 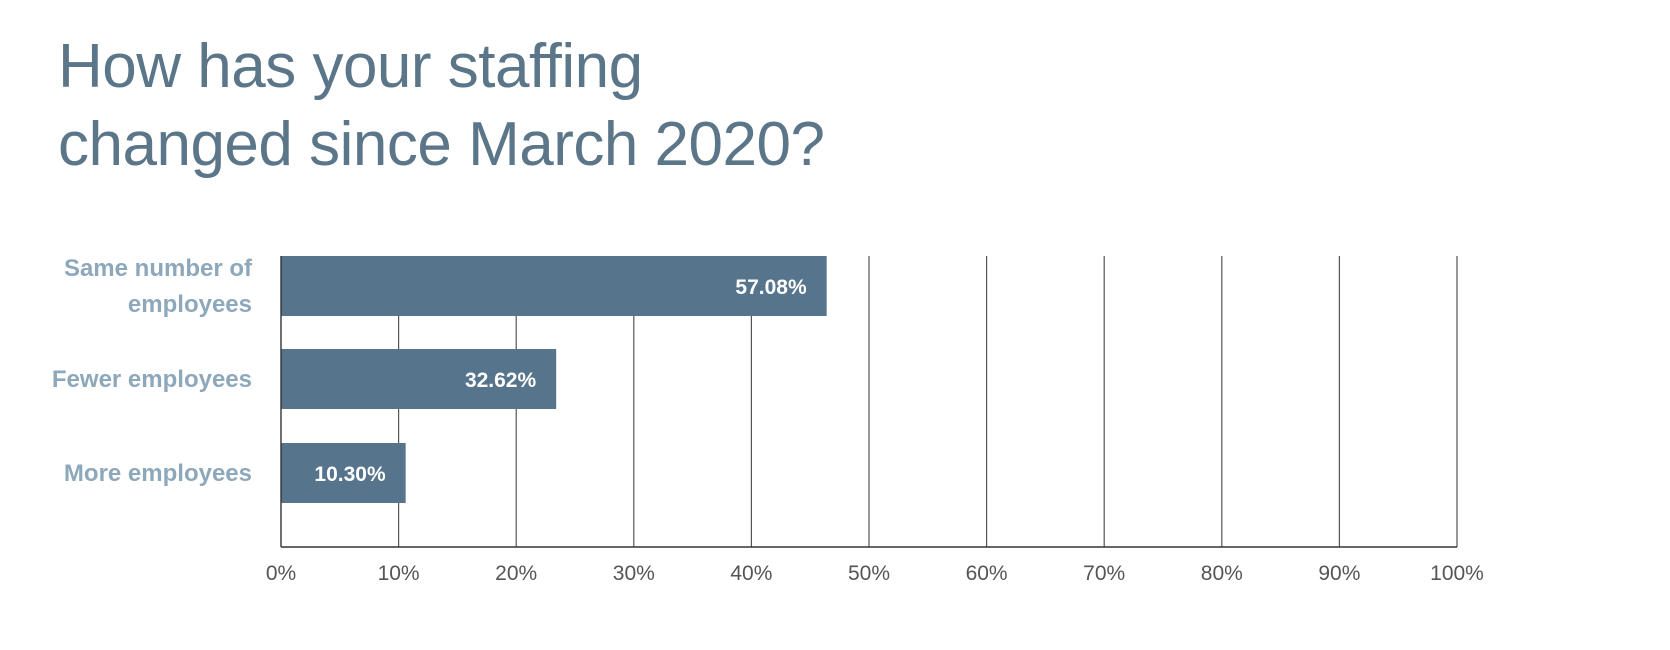 I want to click on x-tick-label: 90%, so click(x=1339, y=573).